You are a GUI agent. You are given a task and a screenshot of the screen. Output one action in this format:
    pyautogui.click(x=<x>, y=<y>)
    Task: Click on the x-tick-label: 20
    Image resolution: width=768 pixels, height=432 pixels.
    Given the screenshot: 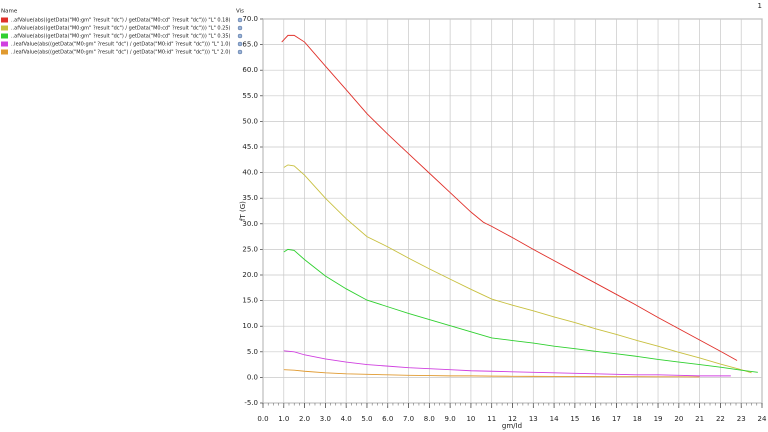 What is the action you would take?
    pyautogui.click(x=678, y=419)
    